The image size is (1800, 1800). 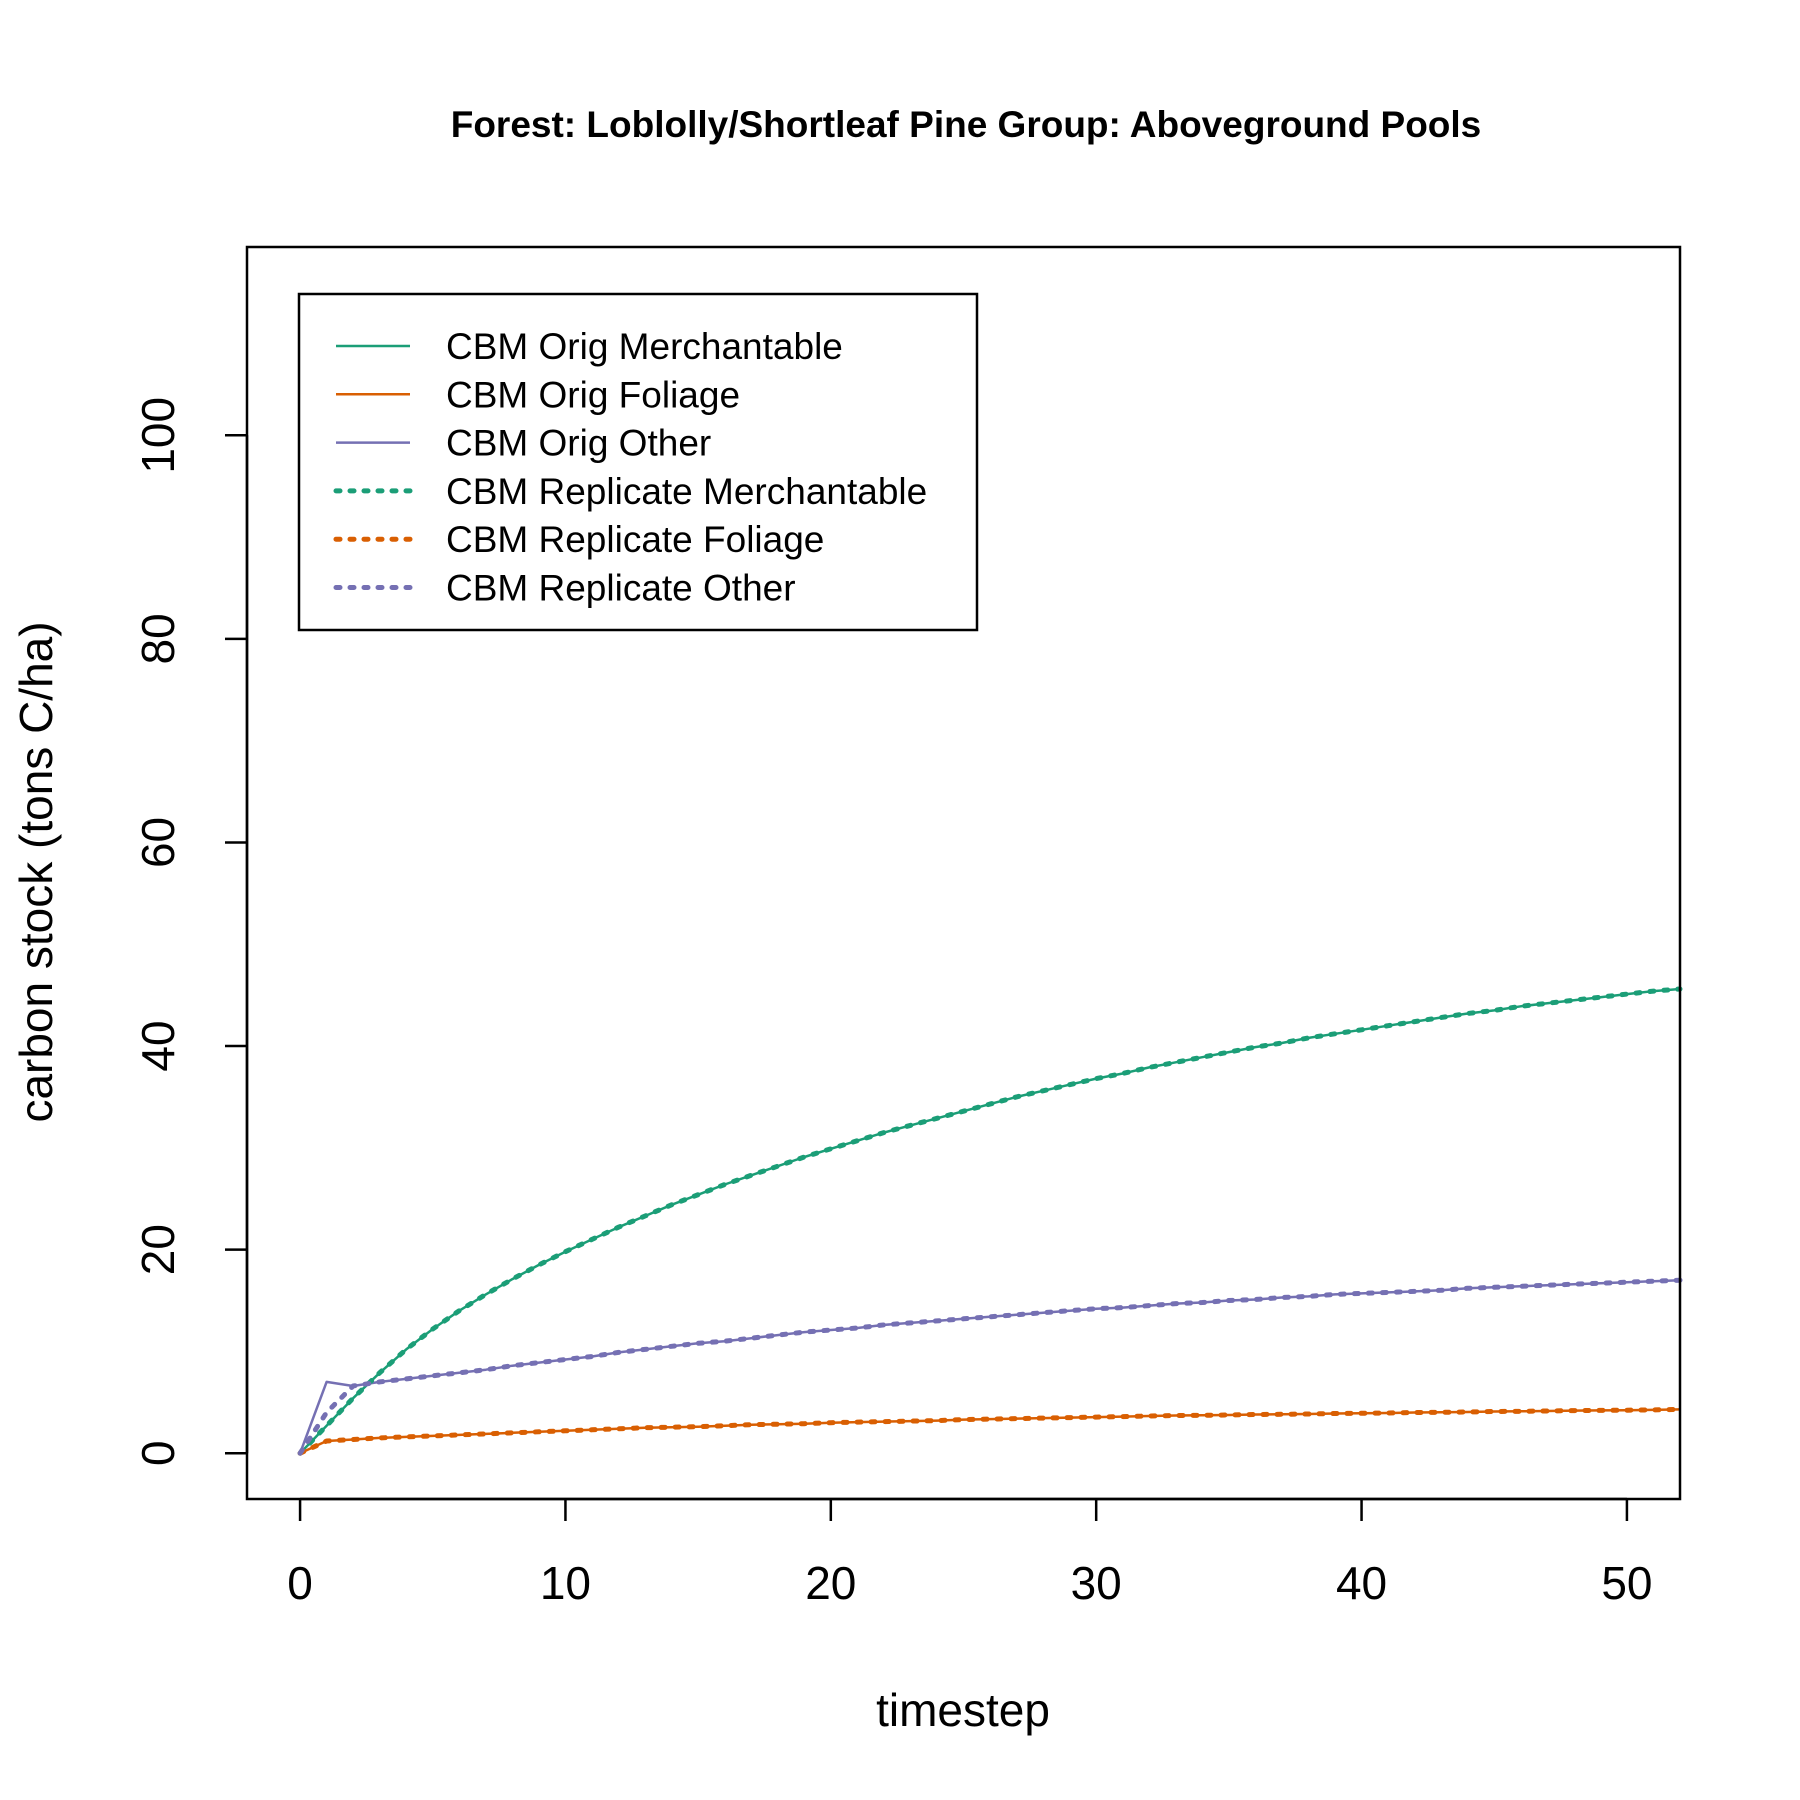 What do you see at coordinates (158, 1249) in the screenshot?
I see `y-tick-label: 20` at bounding box center [158, 1249].